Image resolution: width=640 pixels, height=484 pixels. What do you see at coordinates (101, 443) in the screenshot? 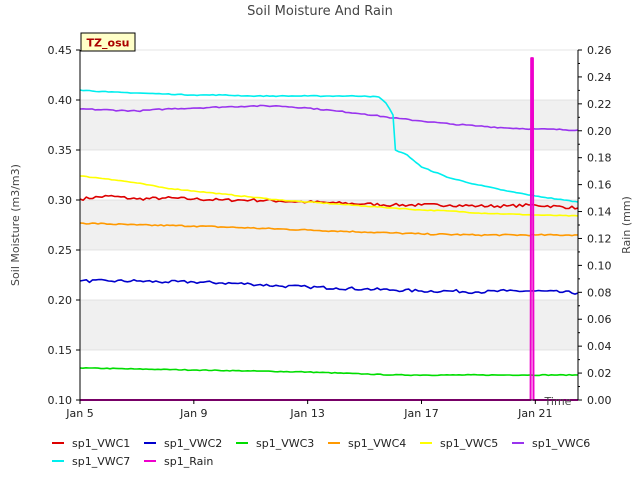
I see `legend-label-sp1_VWC1: sp1_VWC1` at bounding box center [101, 443].